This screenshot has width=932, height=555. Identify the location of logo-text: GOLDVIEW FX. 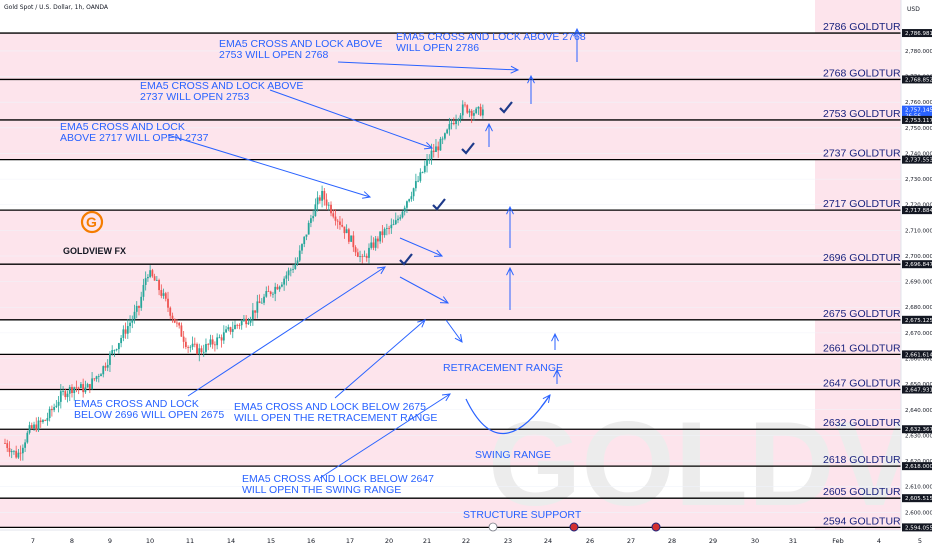
(94, 251).